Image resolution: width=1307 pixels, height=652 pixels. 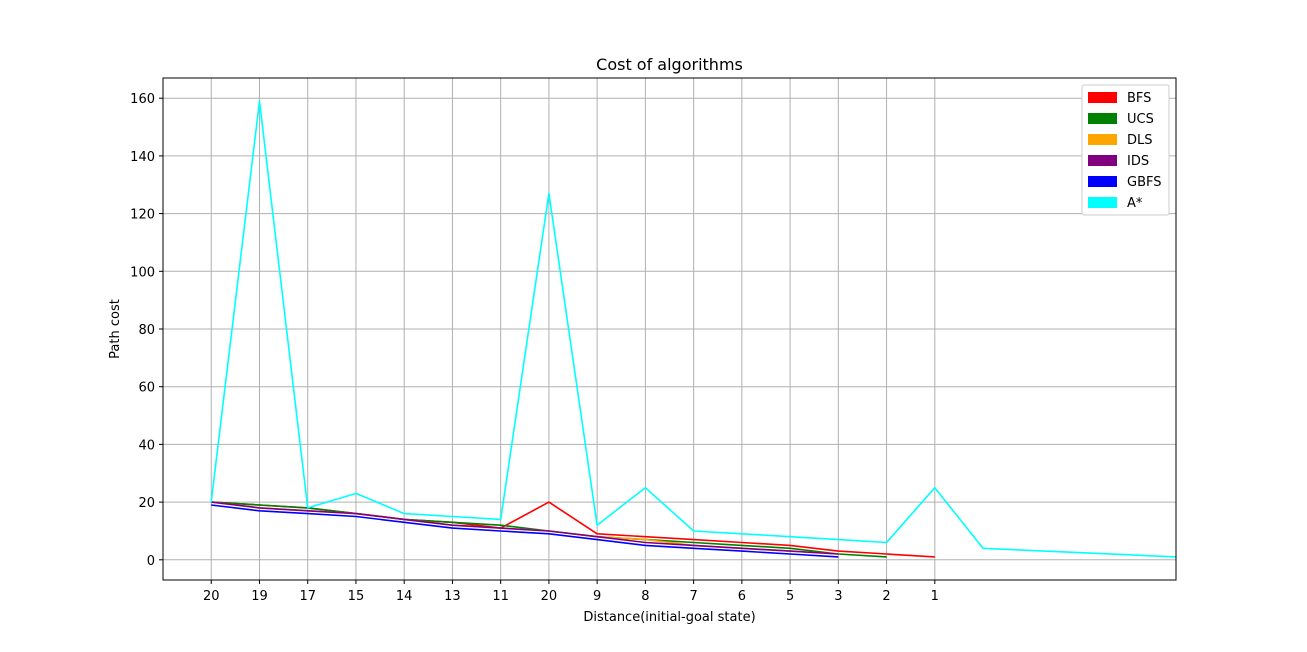 What do you see at coordinates (452, 596) in the screenshot?
I see `x-tick-label: 13` at bounding box center [452, 596].